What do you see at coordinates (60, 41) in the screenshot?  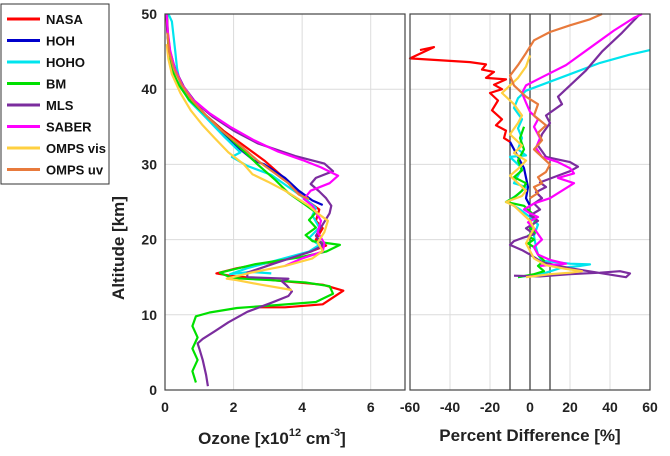 I see `legend-entry-hoh: HOH` at bounding box center [60, 41].